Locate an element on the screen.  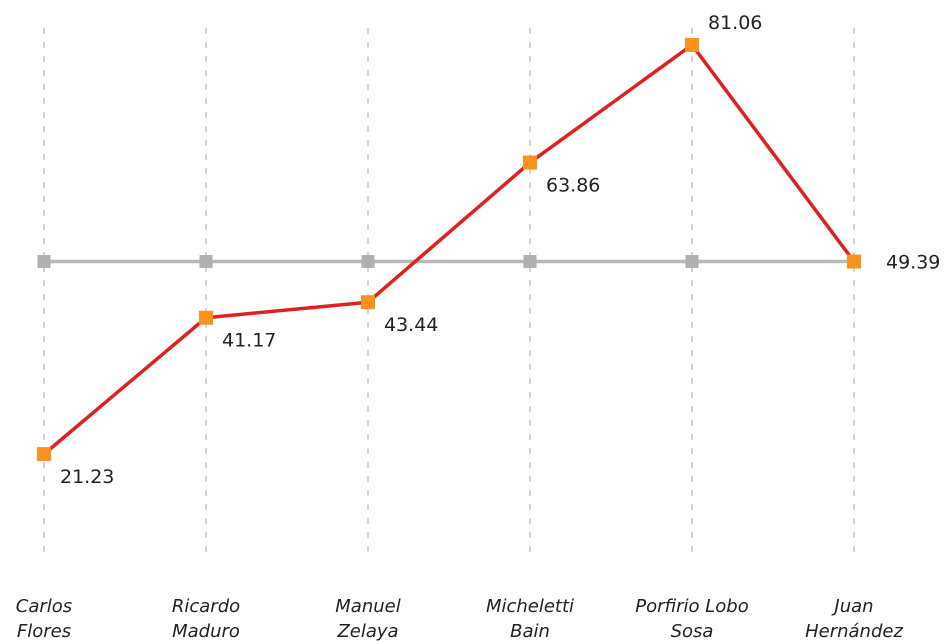
category-label-0: Carlos Flores is located at coordinates (44, 618).